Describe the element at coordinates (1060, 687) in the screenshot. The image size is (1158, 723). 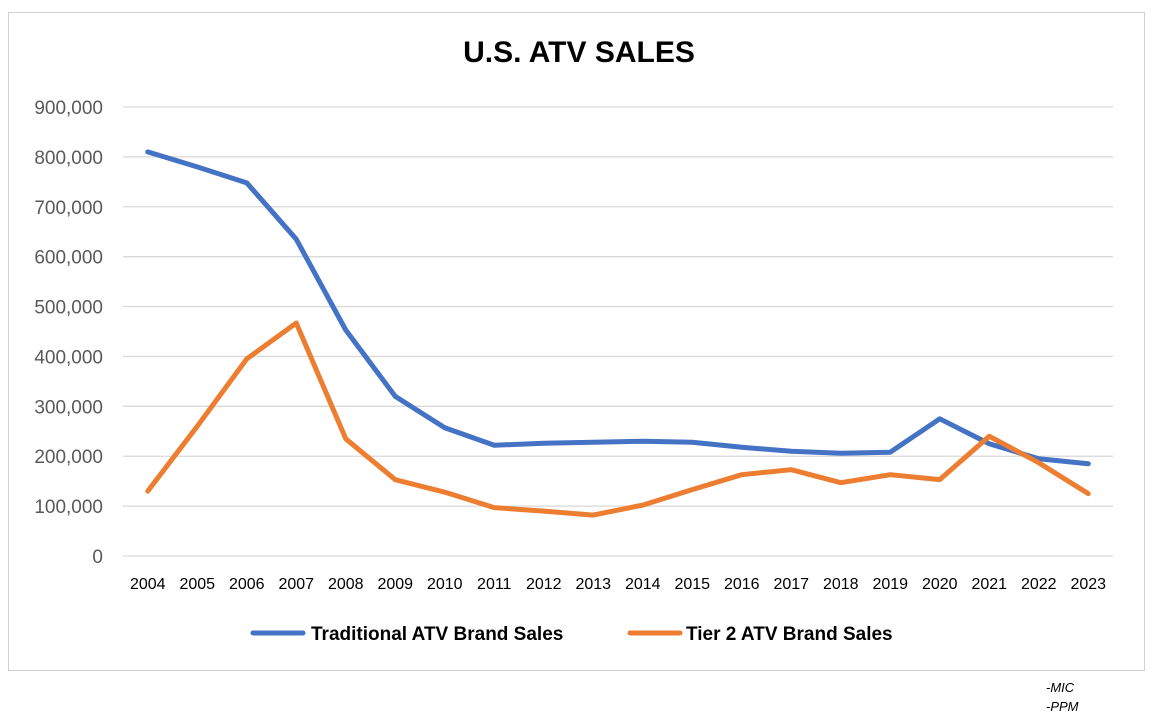
I see `footer-credit-1: -MIC` at that location.